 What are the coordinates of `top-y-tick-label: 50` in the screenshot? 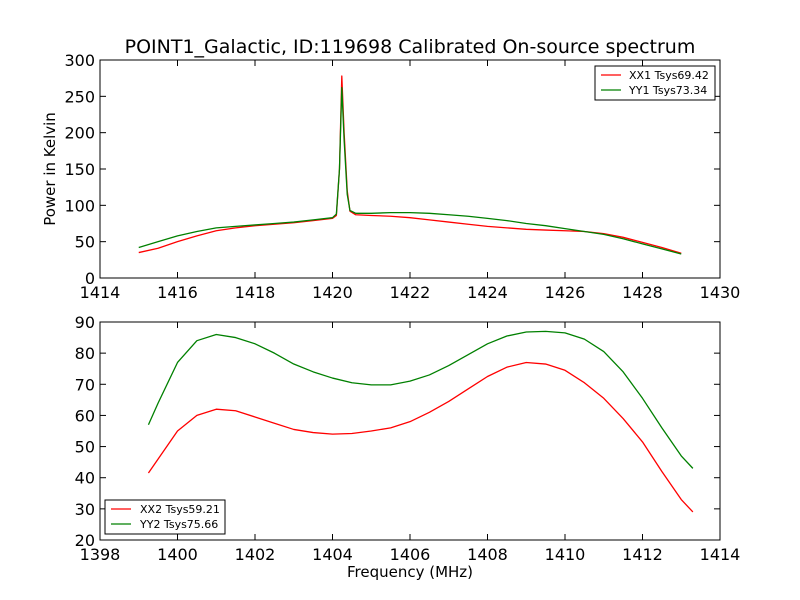 It's located at (85, 242).